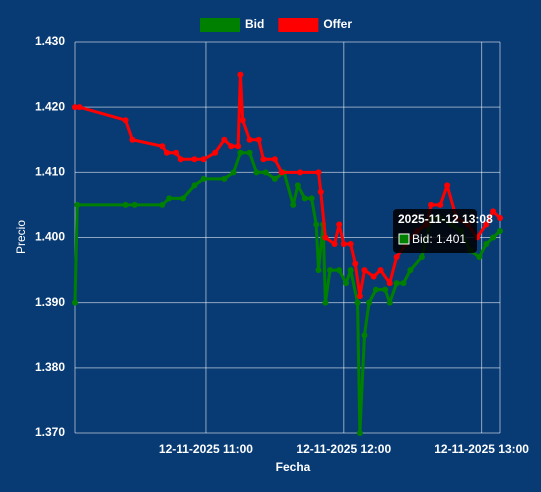  I want to click on y-axis-title: Precio, so click(21, 237).